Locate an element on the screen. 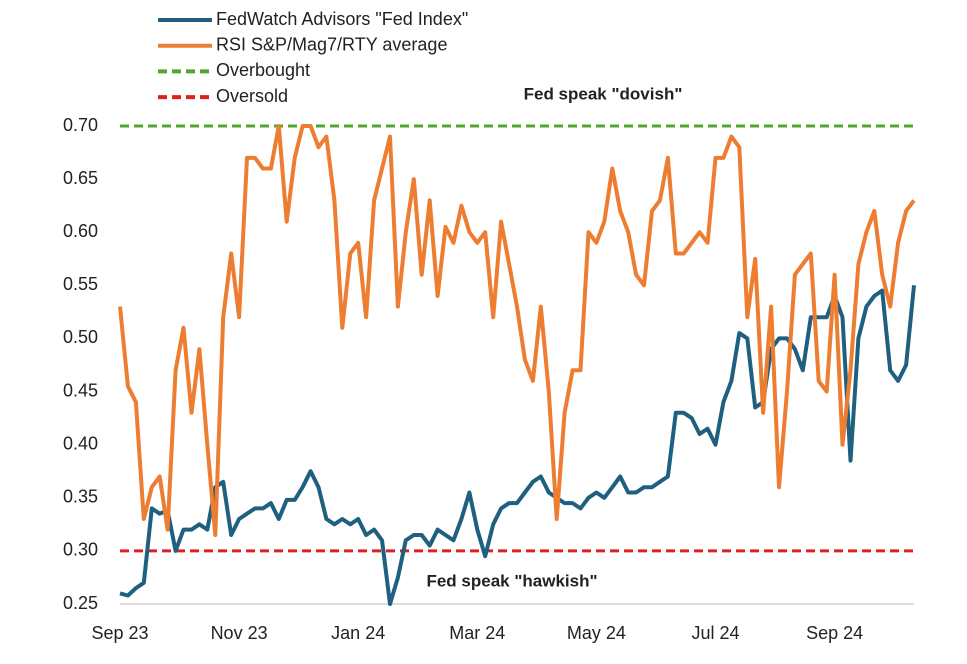 Image resolution: width=967 pixels, height=664 pixels. x-tick-label: Jul 24 is located at coordinates (715, 633).